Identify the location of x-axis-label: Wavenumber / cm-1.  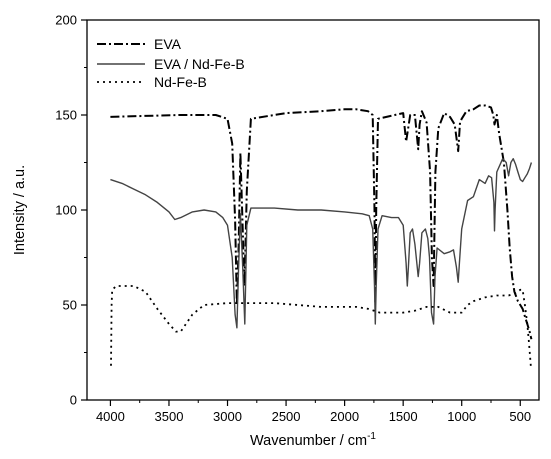
(313, 440).